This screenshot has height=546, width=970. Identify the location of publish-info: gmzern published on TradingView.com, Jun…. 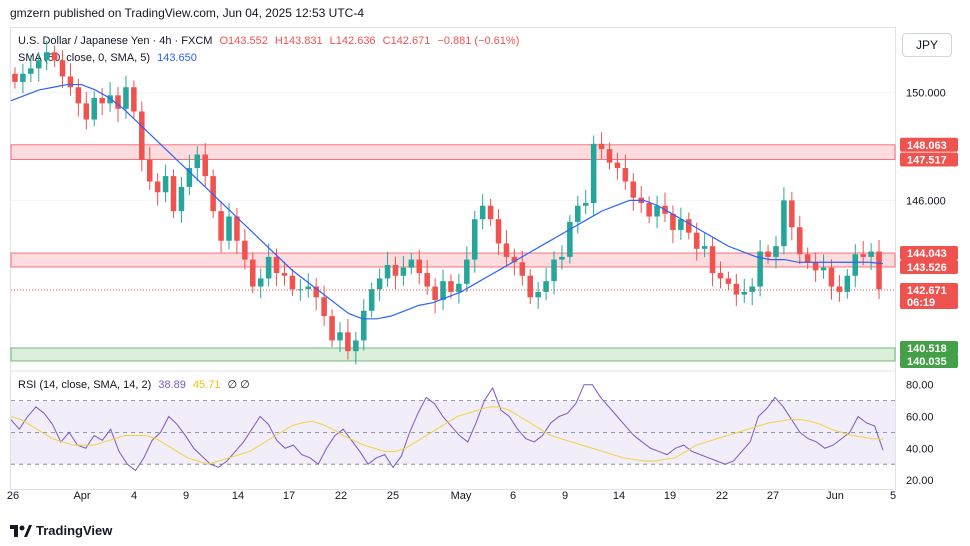
(187, 13).